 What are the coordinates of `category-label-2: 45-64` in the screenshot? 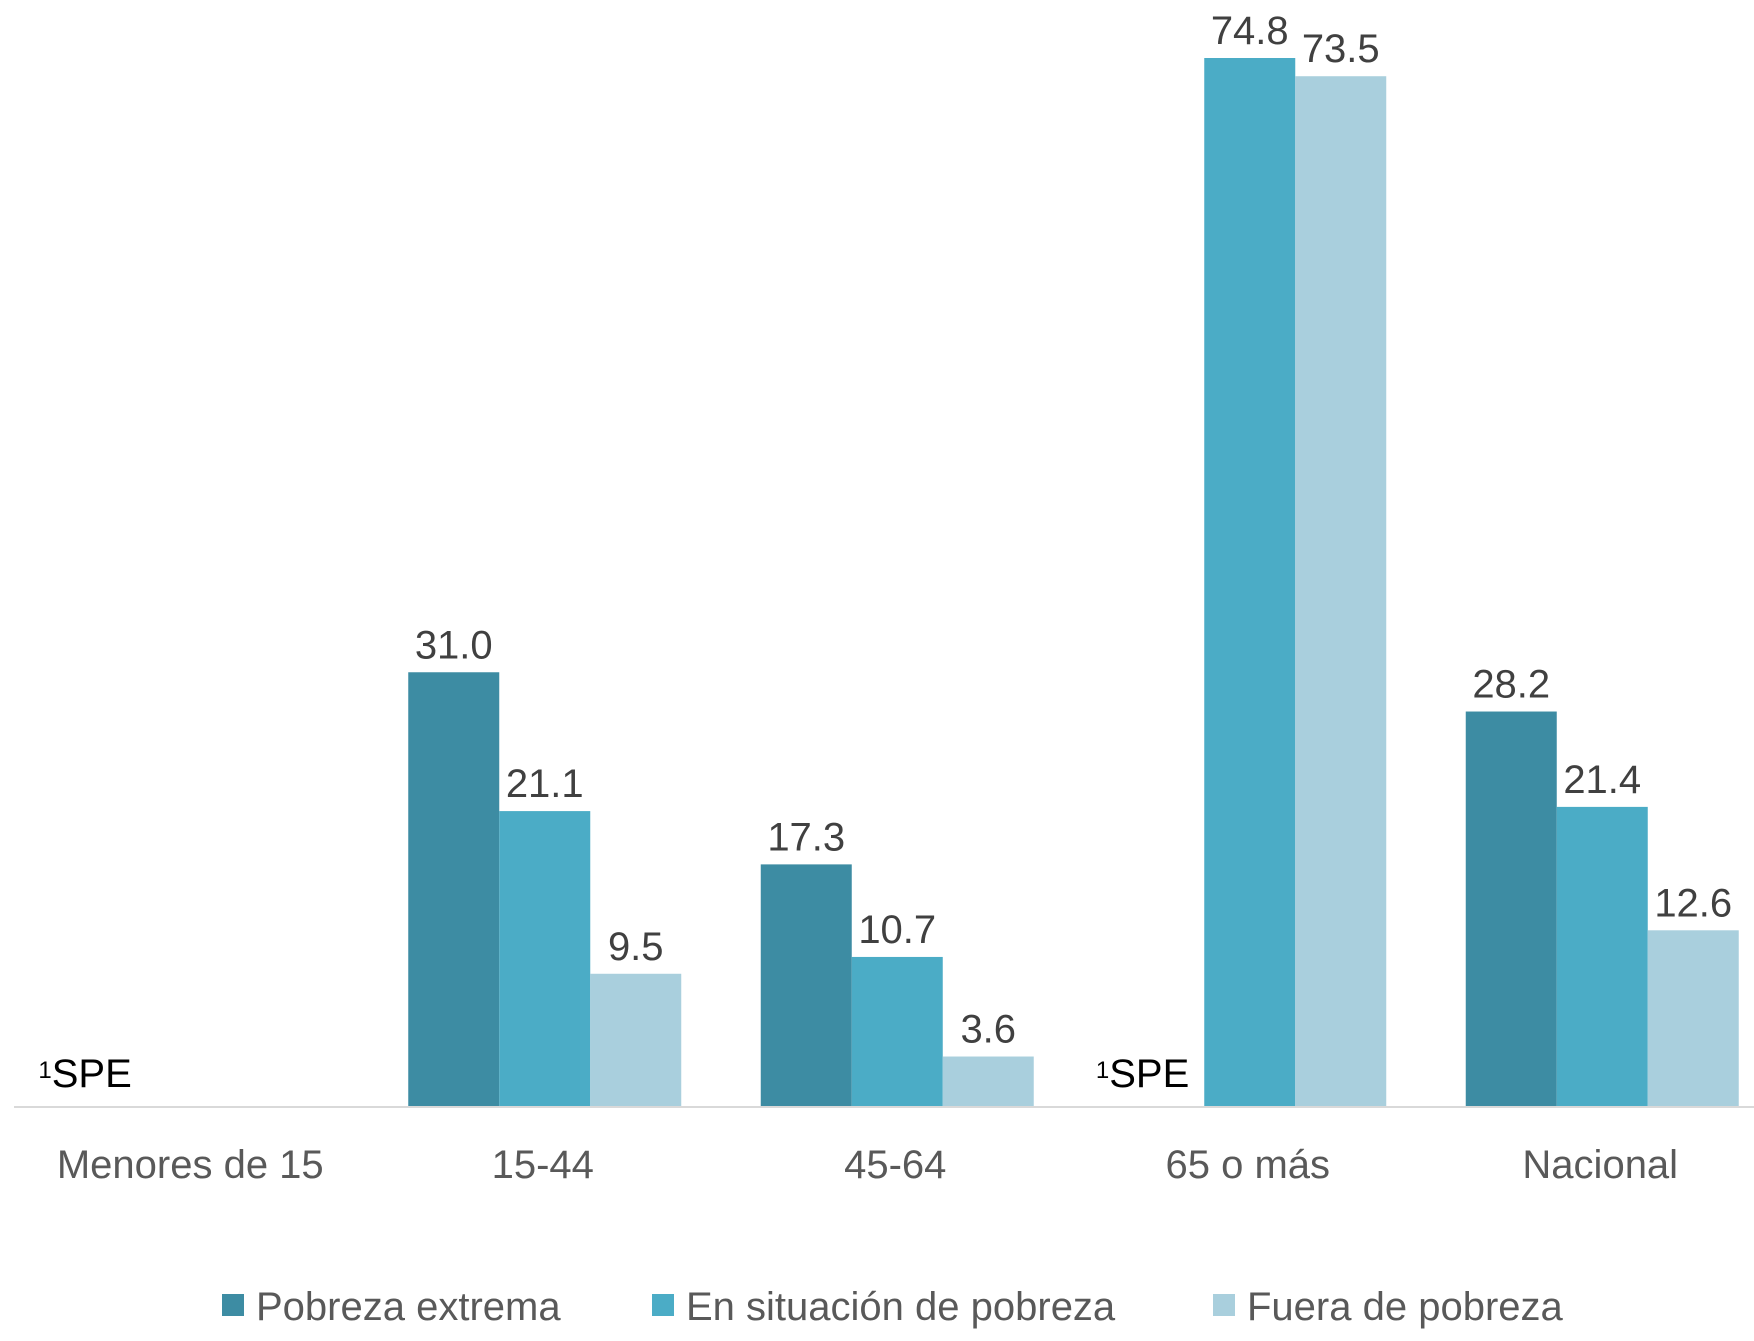 It's located at (895, 1165).